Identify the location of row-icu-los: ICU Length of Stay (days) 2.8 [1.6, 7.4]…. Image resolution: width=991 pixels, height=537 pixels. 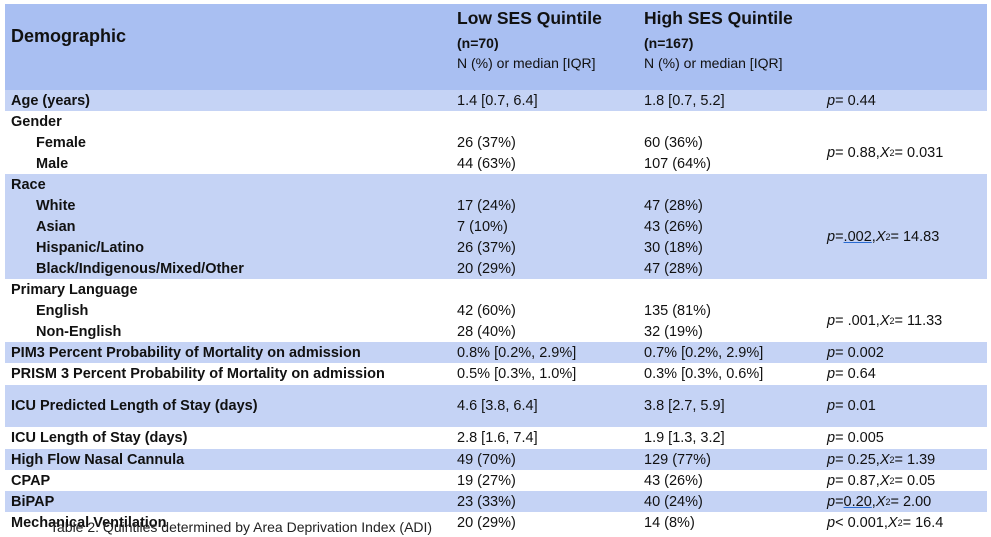
(496, 438).